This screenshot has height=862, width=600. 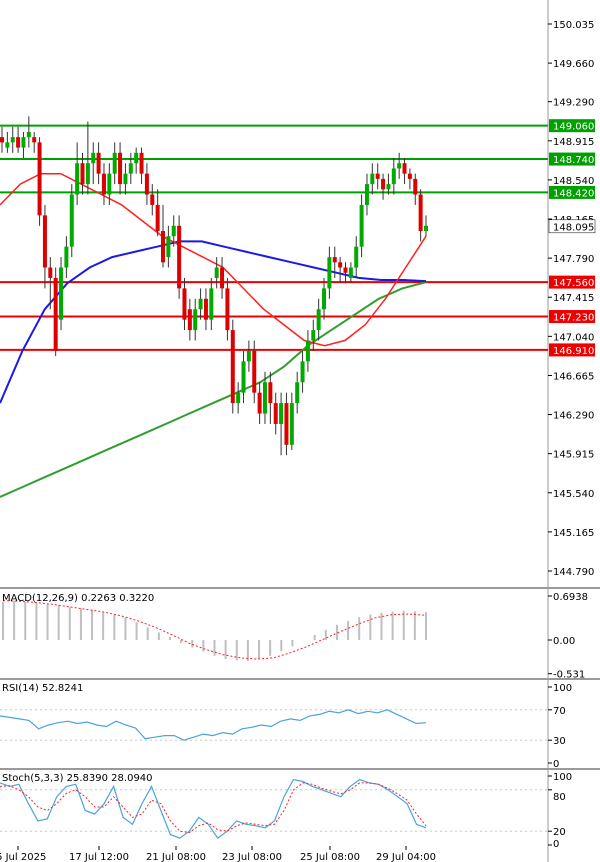 I want to click on ma-mid-line, so click(x=213, y=322).